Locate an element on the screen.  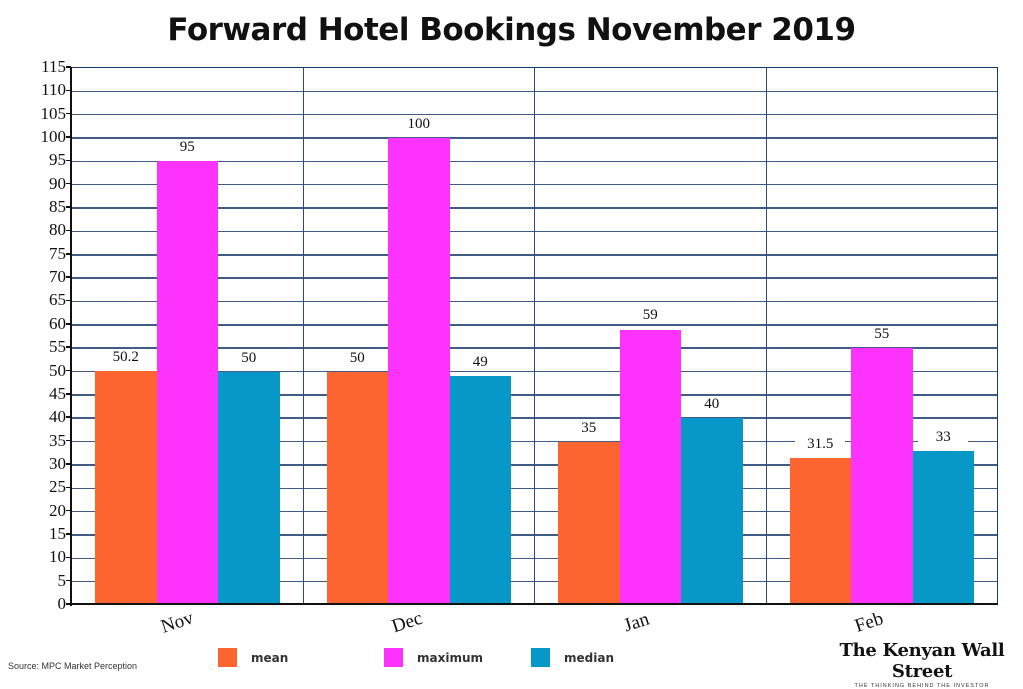
y-tick-label: 85 is located at coordinates (57, 207).